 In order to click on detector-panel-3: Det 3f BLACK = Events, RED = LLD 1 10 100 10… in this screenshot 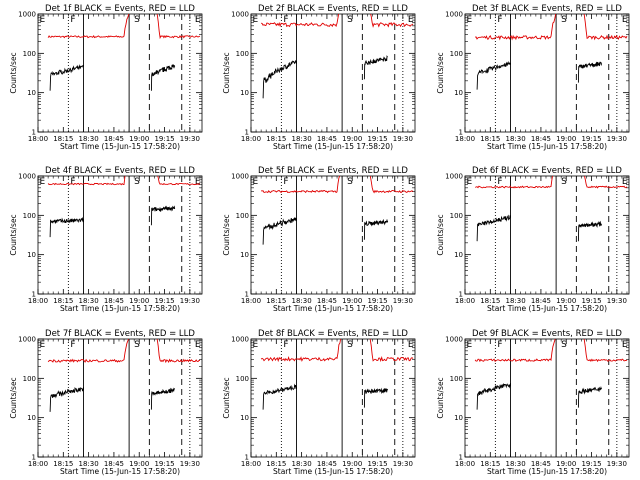, I will do `click(533, 77)`.